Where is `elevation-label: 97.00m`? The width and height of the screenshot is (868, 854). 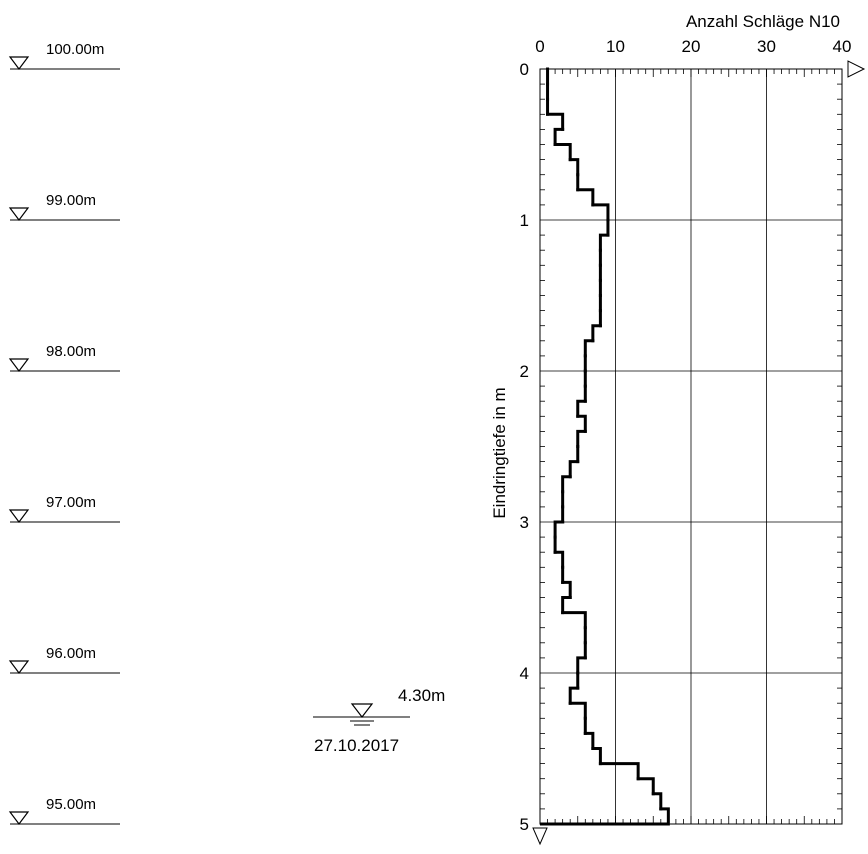 elevation-label: 97.00m is located at coordinates (71, 502).